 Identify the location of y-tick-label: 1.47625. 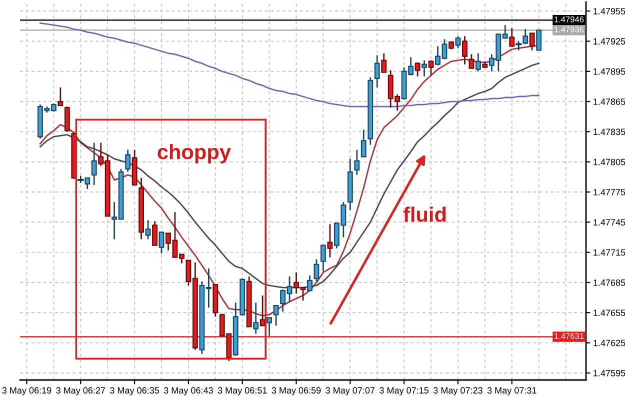
(609, 343).